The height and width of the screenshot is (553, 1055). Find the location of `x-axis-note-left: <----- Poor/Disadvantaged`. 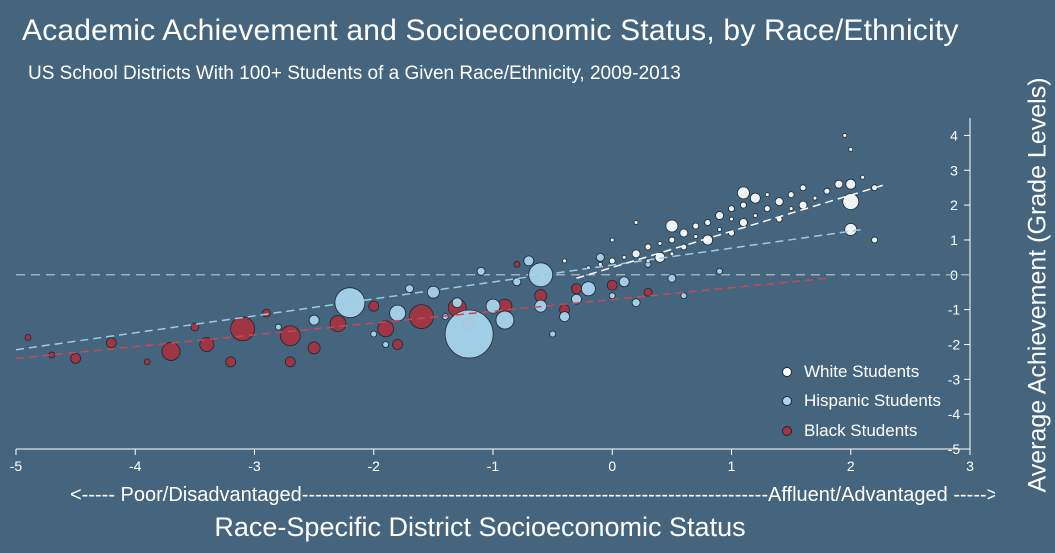

x-axis-note-left: <----- Poor/Disadvantaged is located at coordinates (186, 495).